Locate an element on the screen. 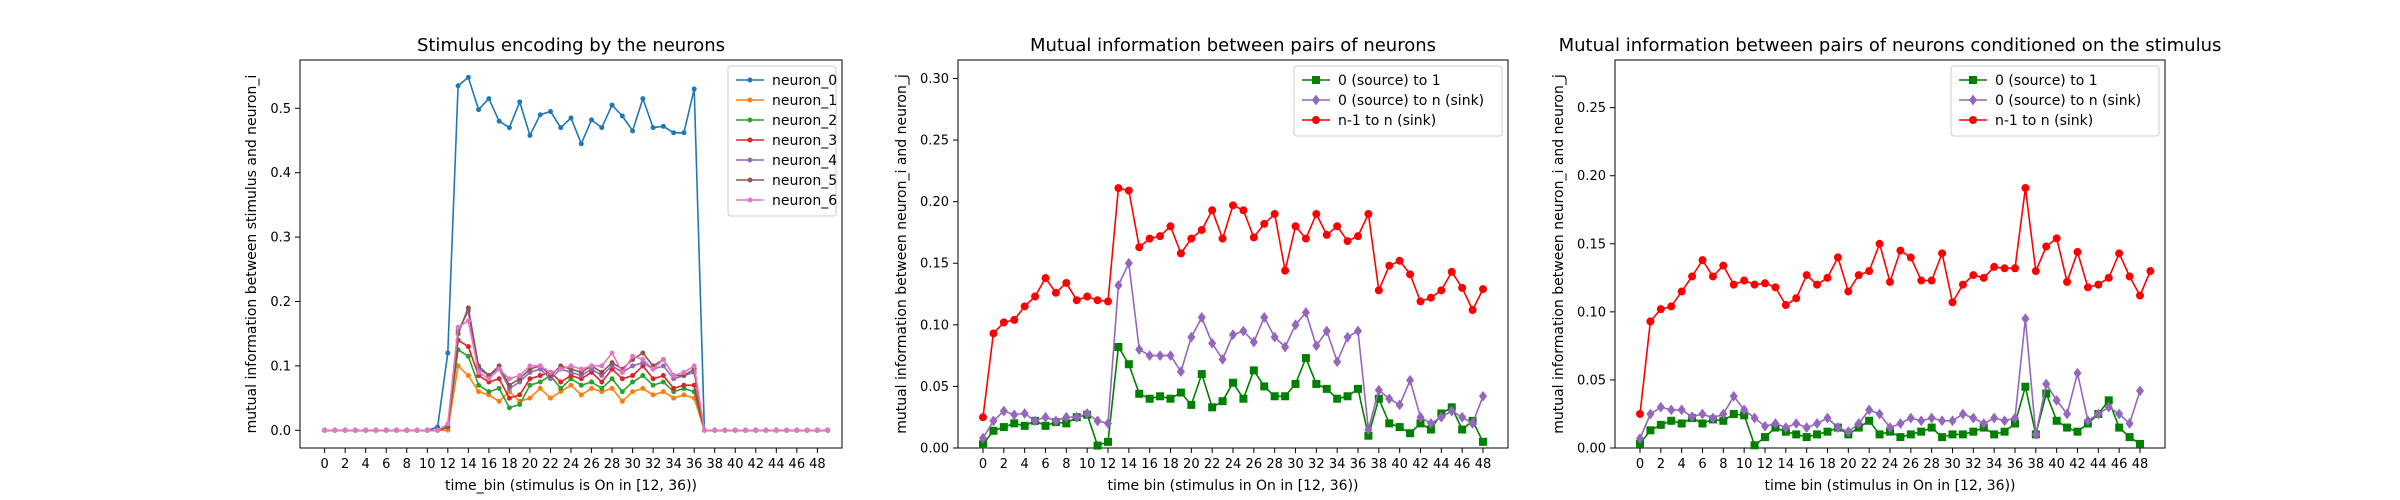 The width and height of the screenshot is (2400, 500). x-tick-label: 0 is located at coordinates (324, 464).